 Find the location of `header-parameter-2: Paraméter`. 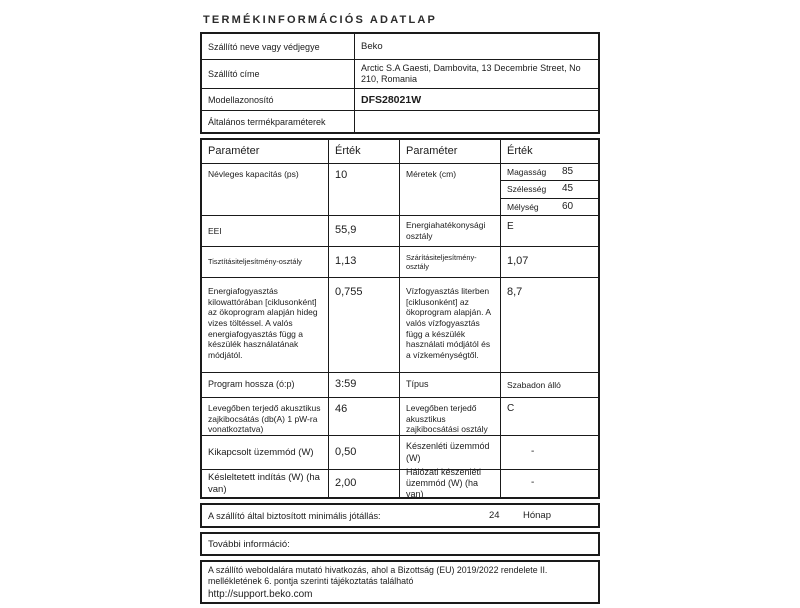

header-parameter-2: Paraméter is located at coordinates (449, 151).